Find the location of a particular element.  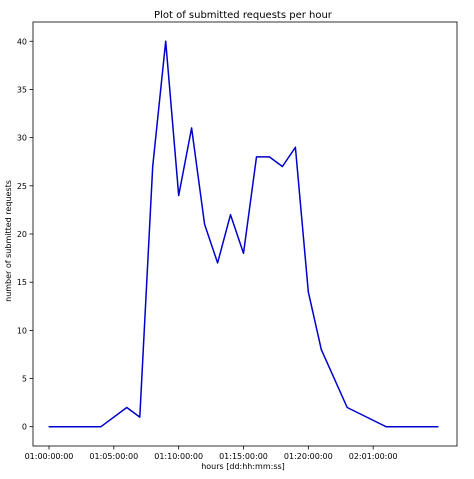

y-tick-label: 0 is located at coordinates (24, 427).